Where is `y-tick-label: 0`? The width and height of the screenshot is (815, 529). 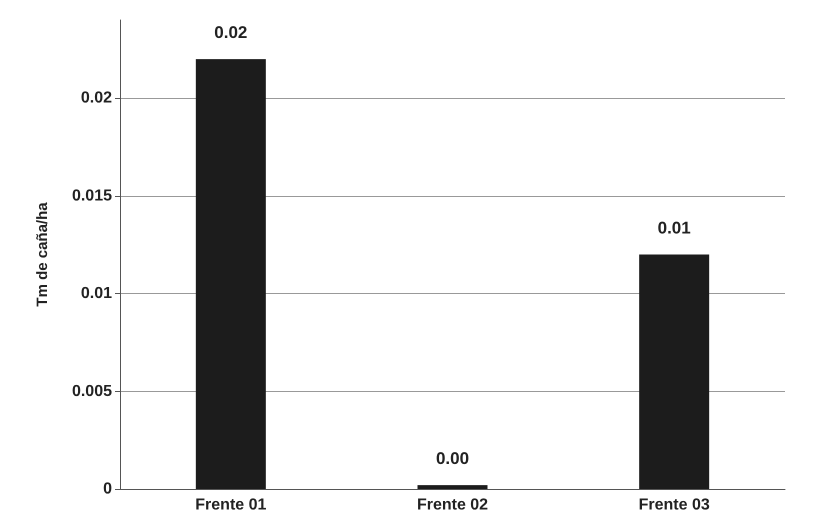 y-tick-label: 0 is located at coordinates (107, 489).